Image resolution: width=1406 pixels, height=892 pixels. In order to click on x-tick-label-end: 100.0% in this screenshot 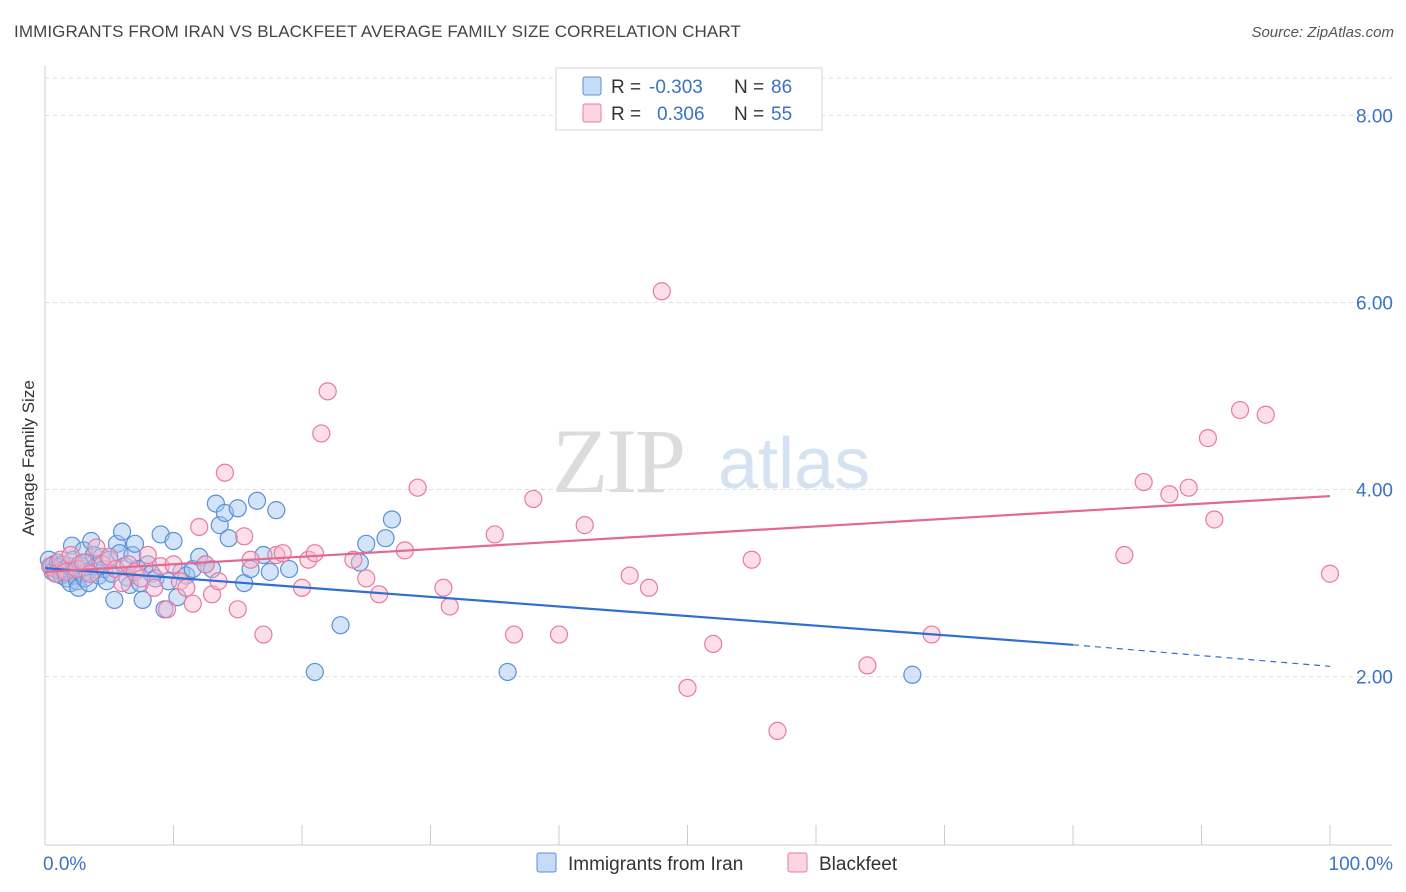, I will do `click(1361, 864)`.